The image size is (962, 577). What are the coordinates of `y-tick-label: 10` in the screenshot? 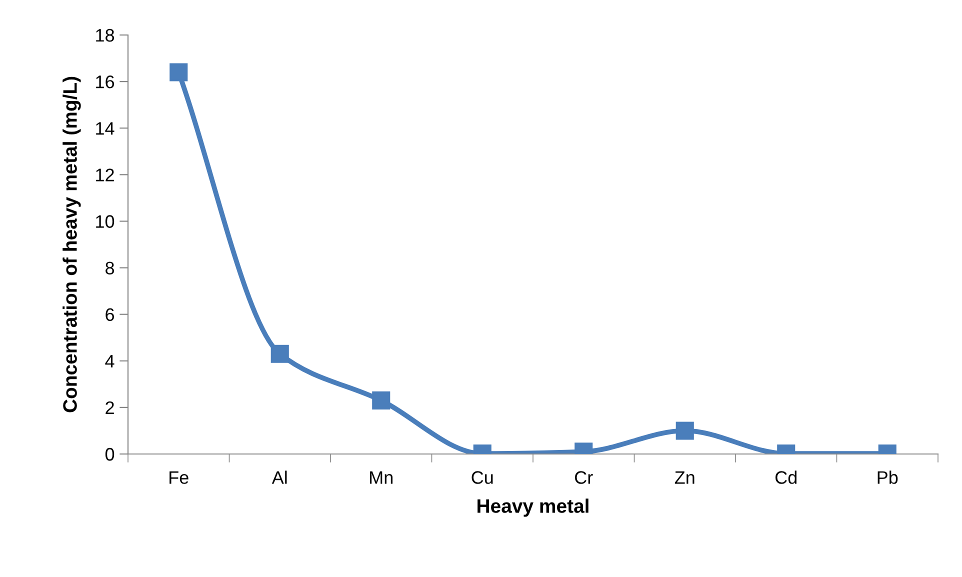 It's located at (105, 221).